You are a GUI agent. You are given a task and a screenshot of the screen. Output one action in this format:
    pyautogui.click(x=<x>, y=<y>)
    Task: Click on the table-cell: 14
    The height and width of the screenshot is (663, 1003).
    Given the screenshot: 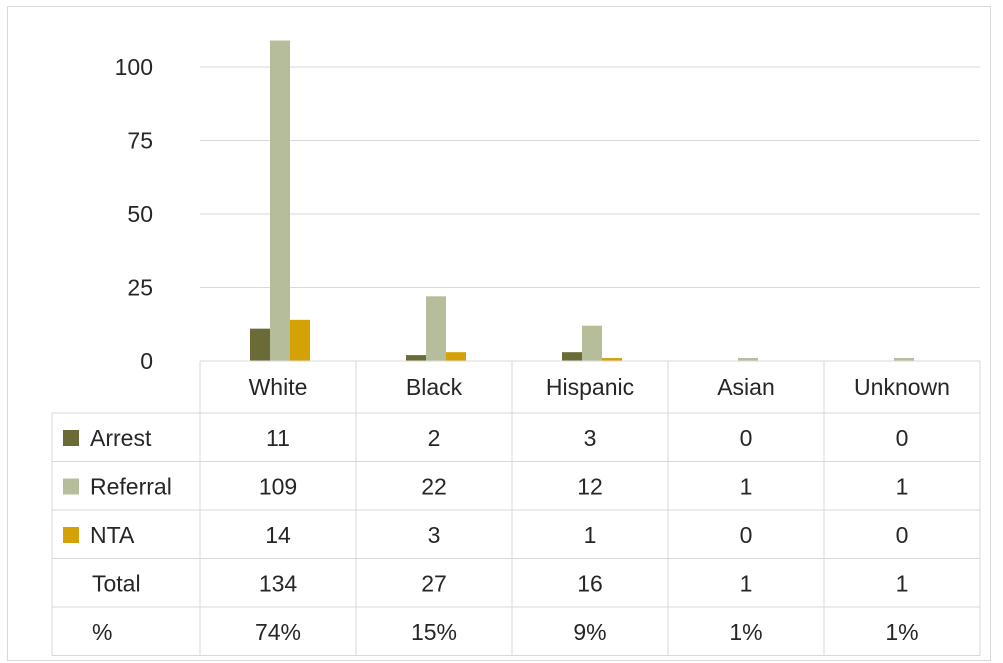 What is the action you would take?
    pyautogui.click(x=278, y=535)
    